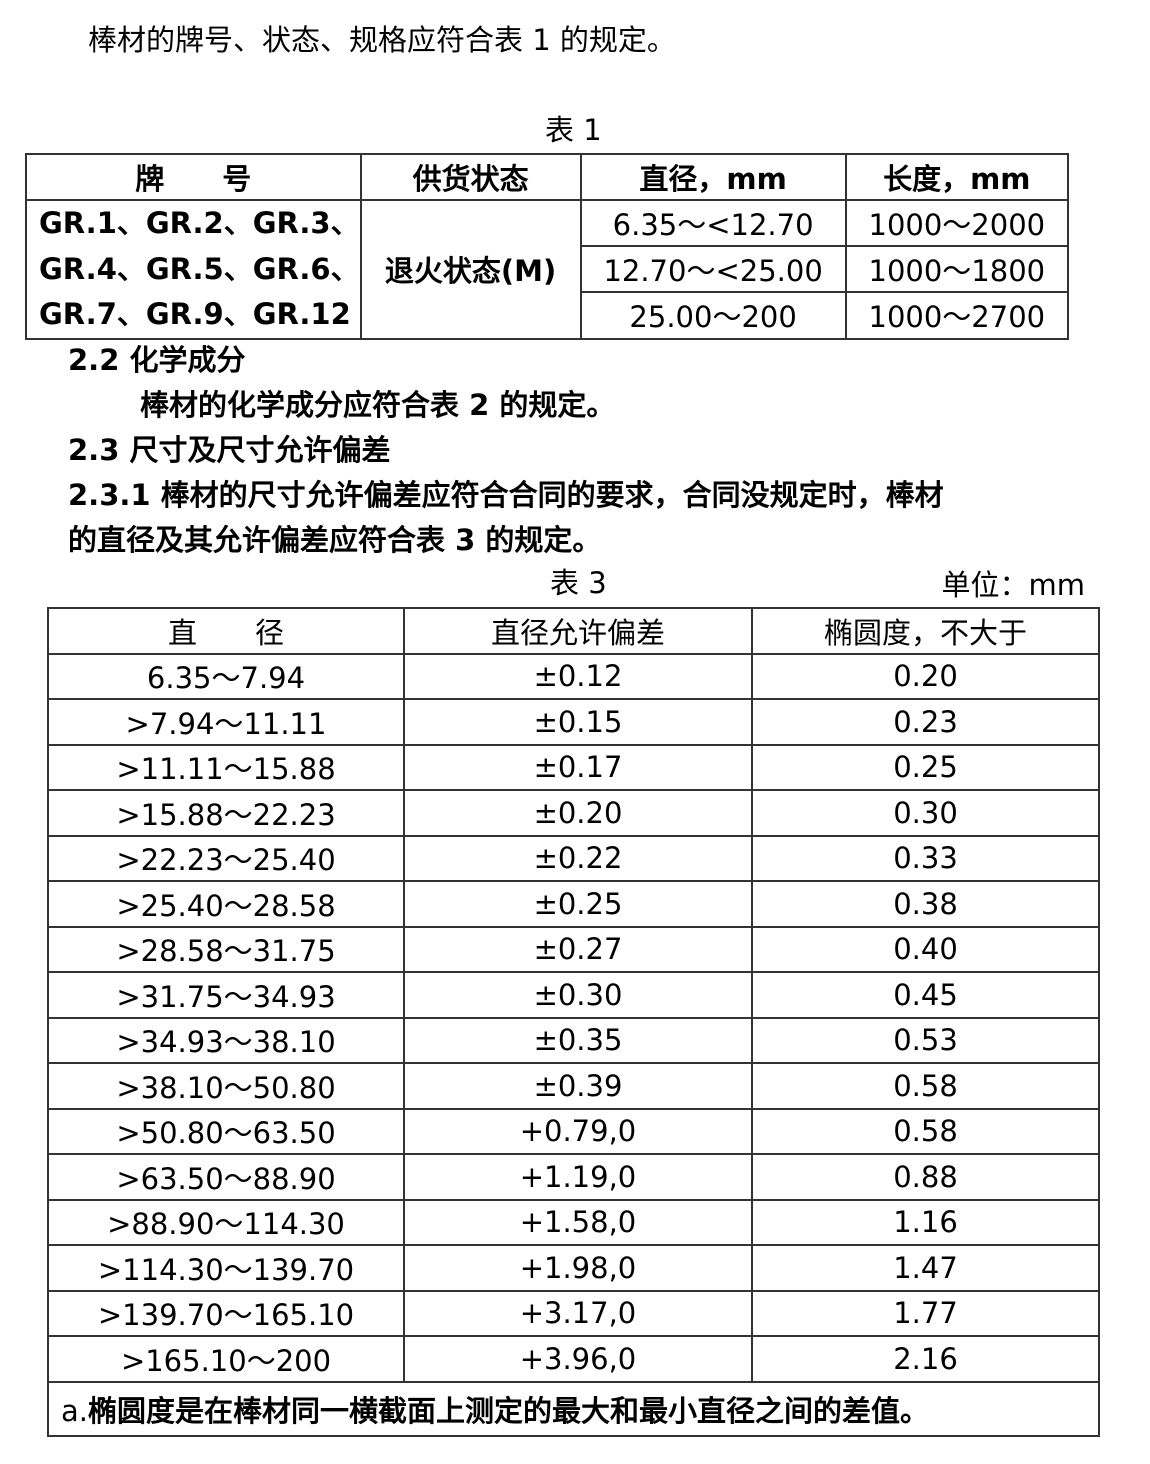 The width and height of the screenshot is (1150, 1464). What do you see at coordinates (199, 223) in the screenshot?
I see `grade-line: GR.1、GR.2、GR.3、` at bounding box center [199, 223].